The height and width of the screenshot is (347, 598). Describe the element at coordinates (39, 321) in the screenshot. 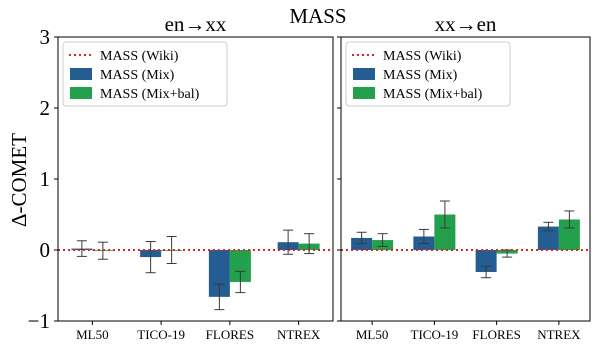

I see `y-tick-label: −1` at that location.